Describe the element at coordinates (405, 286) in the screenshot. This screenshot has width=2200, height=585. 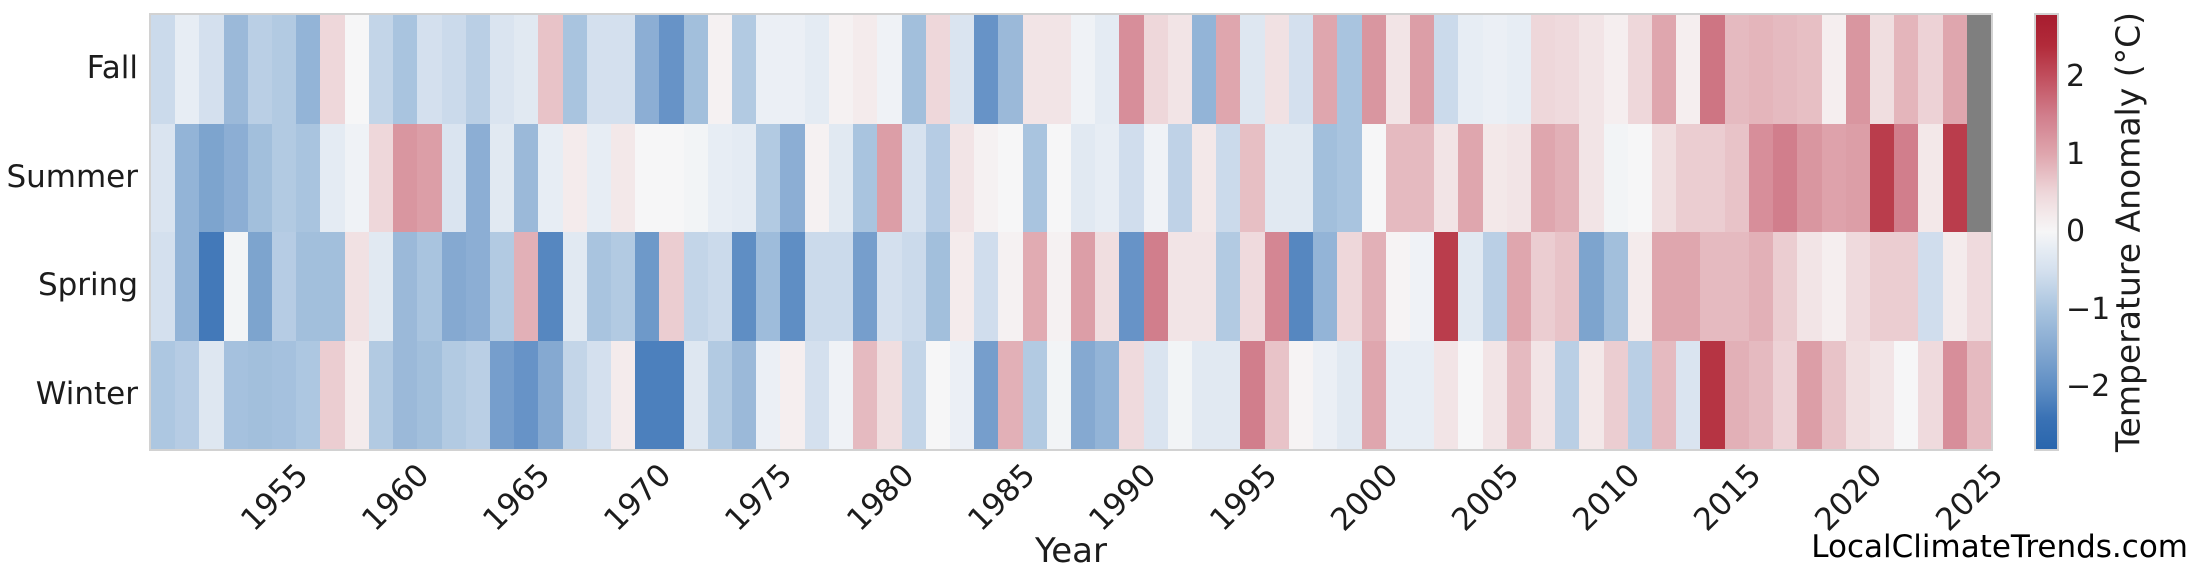
I see `heatmap-cell-spring-1960` at that location.